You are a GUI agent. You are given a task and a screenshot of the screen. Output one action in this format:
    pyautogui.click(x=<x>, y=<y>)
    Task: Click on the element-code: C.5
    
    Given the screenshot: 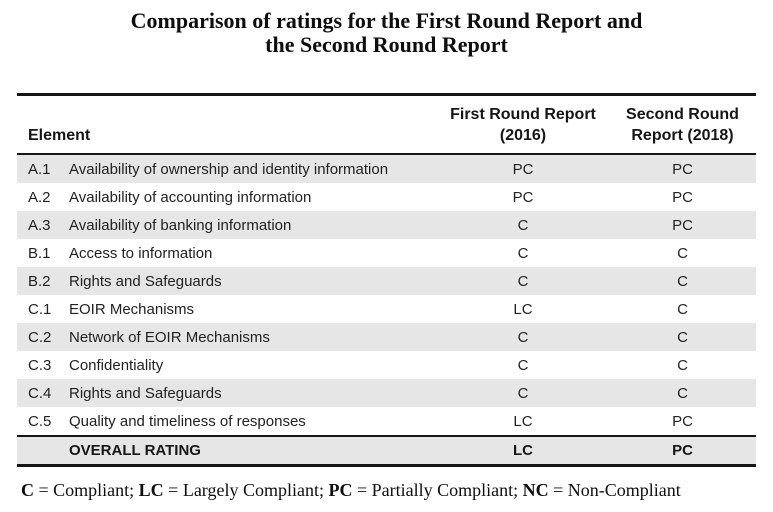 What is the action you would take?
    pyautogui.click(x=40, y=421)
    